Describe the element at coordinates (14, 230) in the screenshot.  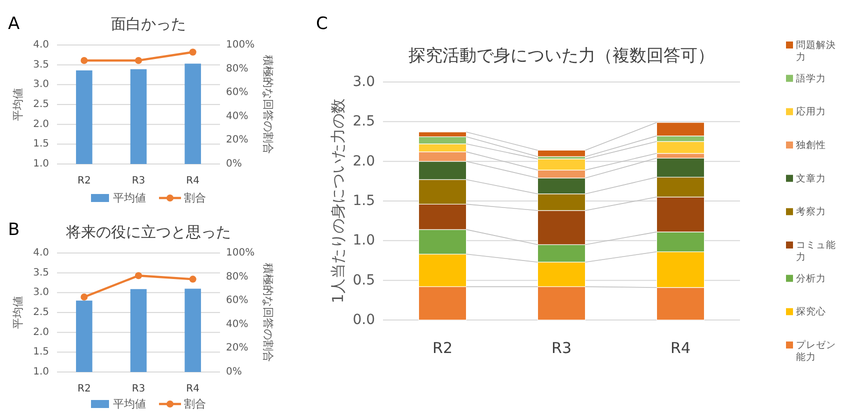
I see `text: B` at that location.